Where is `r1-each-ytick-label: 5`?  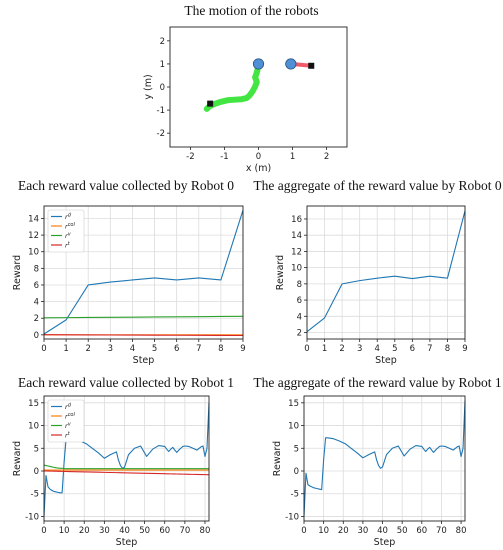 r1-each-ytick-label: 5 is located at coordinates (36, 449).